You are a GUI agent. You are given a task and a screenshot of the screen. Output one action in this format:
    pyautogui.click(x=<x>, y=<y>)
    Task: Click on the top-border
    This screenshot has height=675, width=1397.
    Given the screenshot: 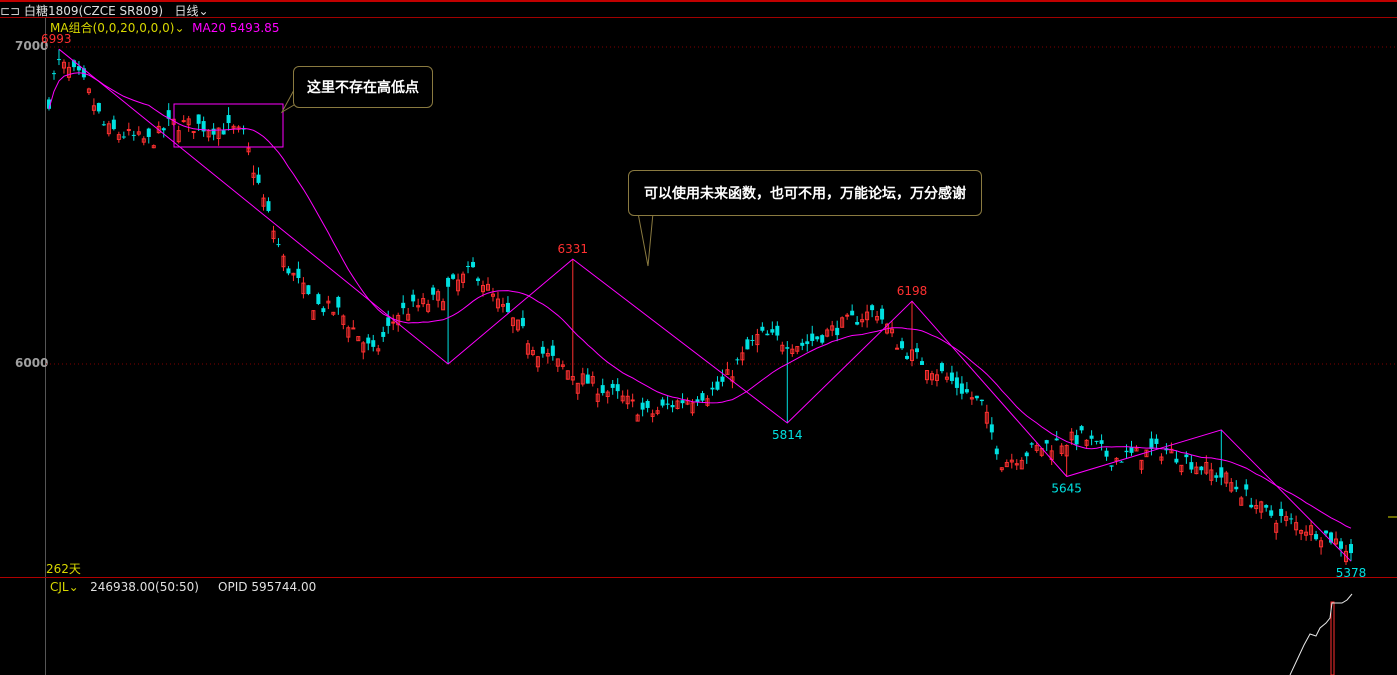 What is the action you would take?
    pyautogui.click(x=698, y=1)
    